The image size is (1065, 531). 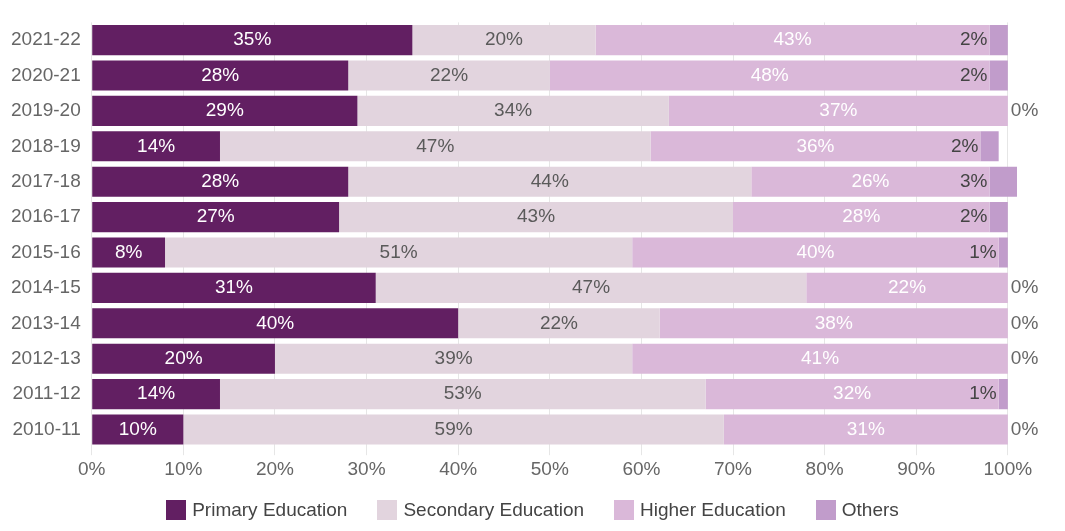 I want to click on data-label: 29%, so click(x=224, y=110).